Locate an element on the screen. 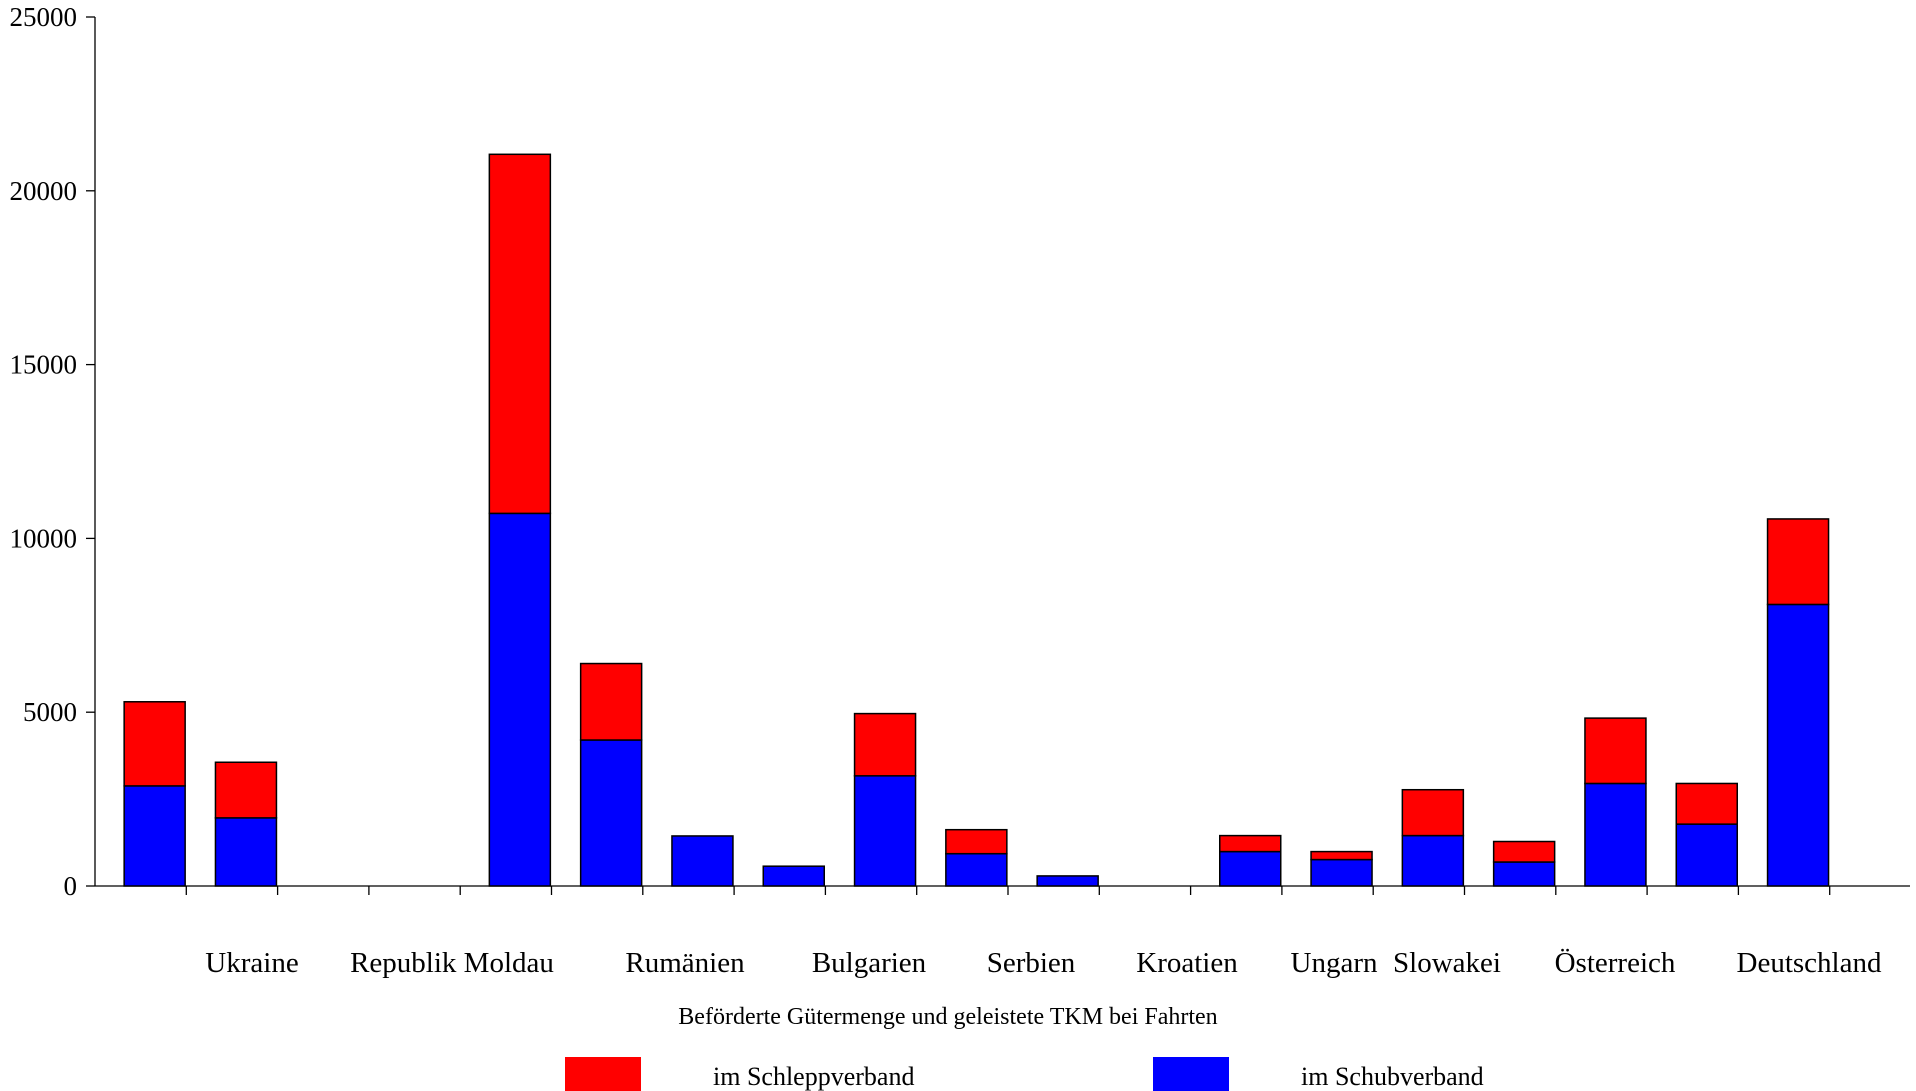  y-tick-label: 15000 is located at coordinates (44, 365).